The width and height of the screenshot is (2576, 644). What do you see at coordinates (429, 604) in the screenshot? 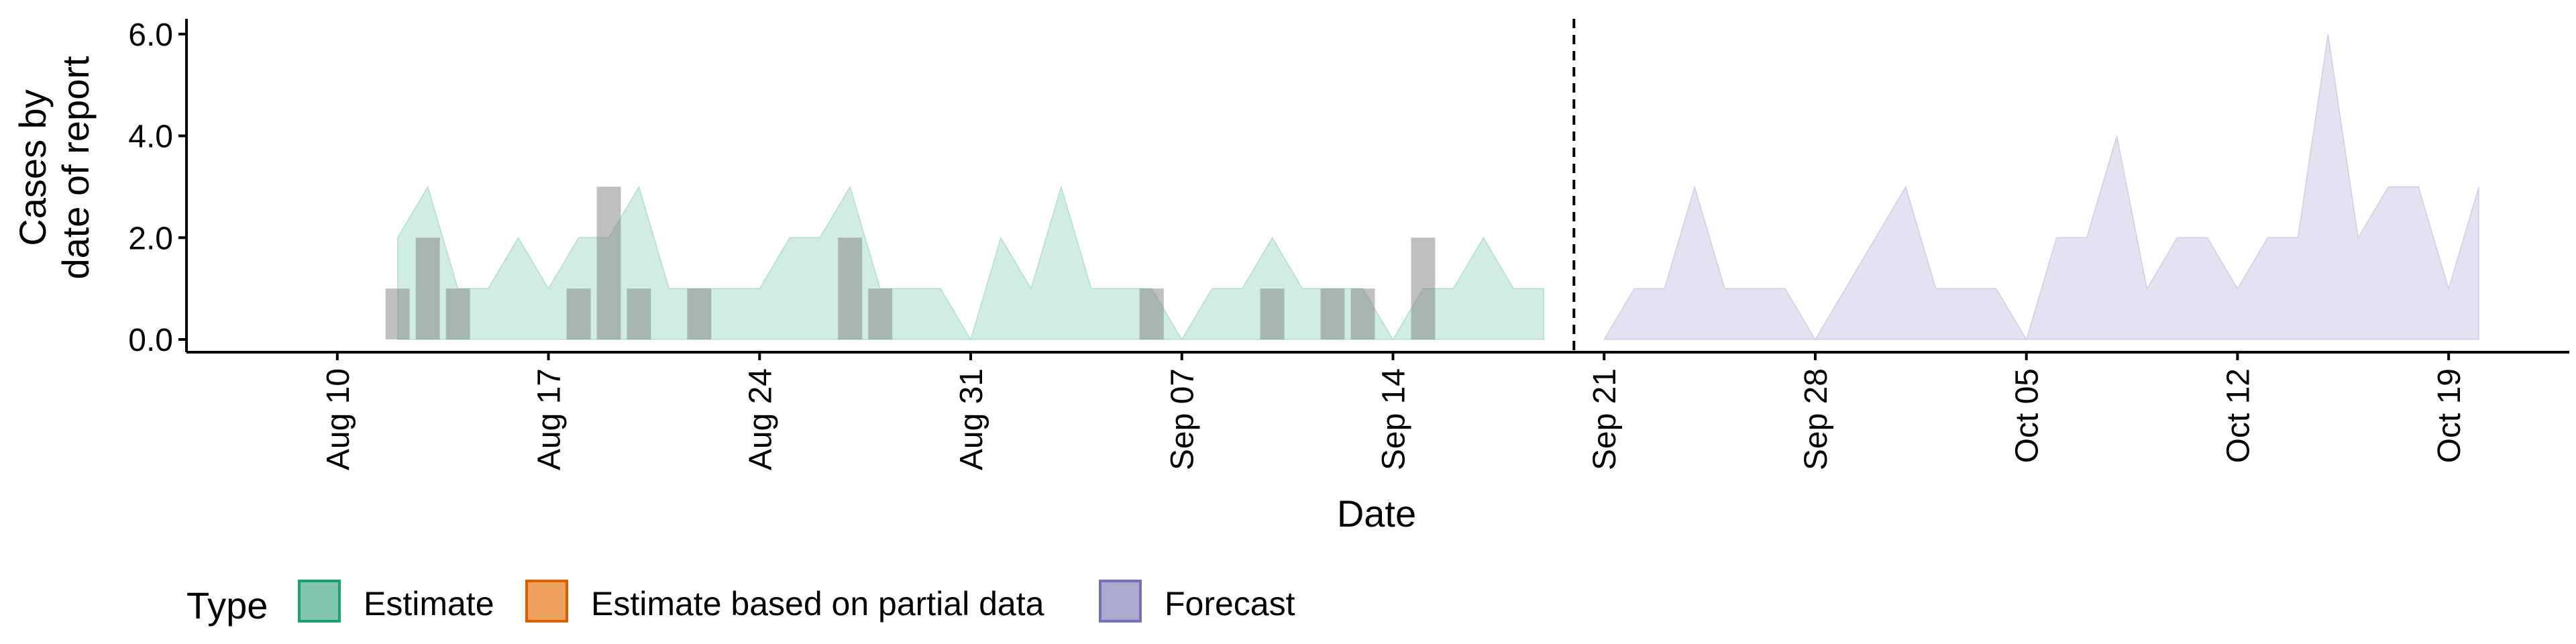
I see `legend-label-1: Estimate` at bounding box center [429, 604].